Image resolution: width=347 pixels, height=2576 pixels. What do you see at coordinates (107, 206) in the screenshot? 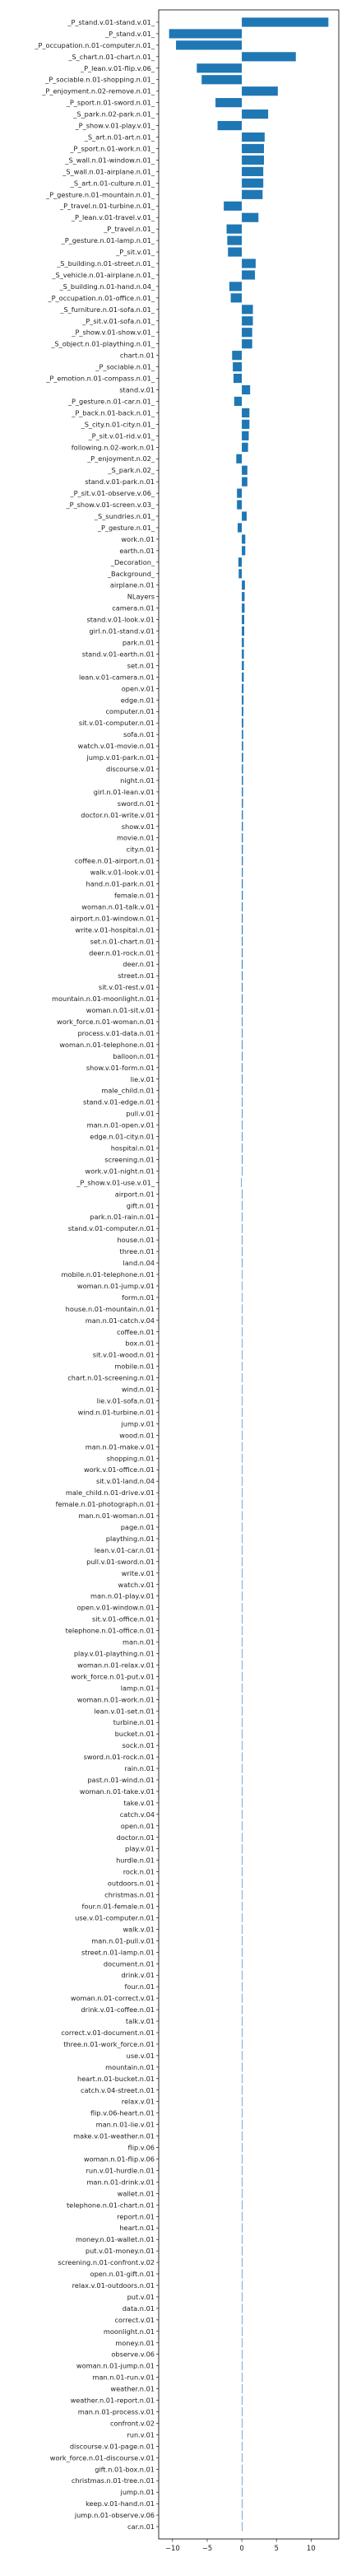
I see `y-tick-label: _P_travel.n.01-turbine.n.01_` at bounding box center [107, 206].